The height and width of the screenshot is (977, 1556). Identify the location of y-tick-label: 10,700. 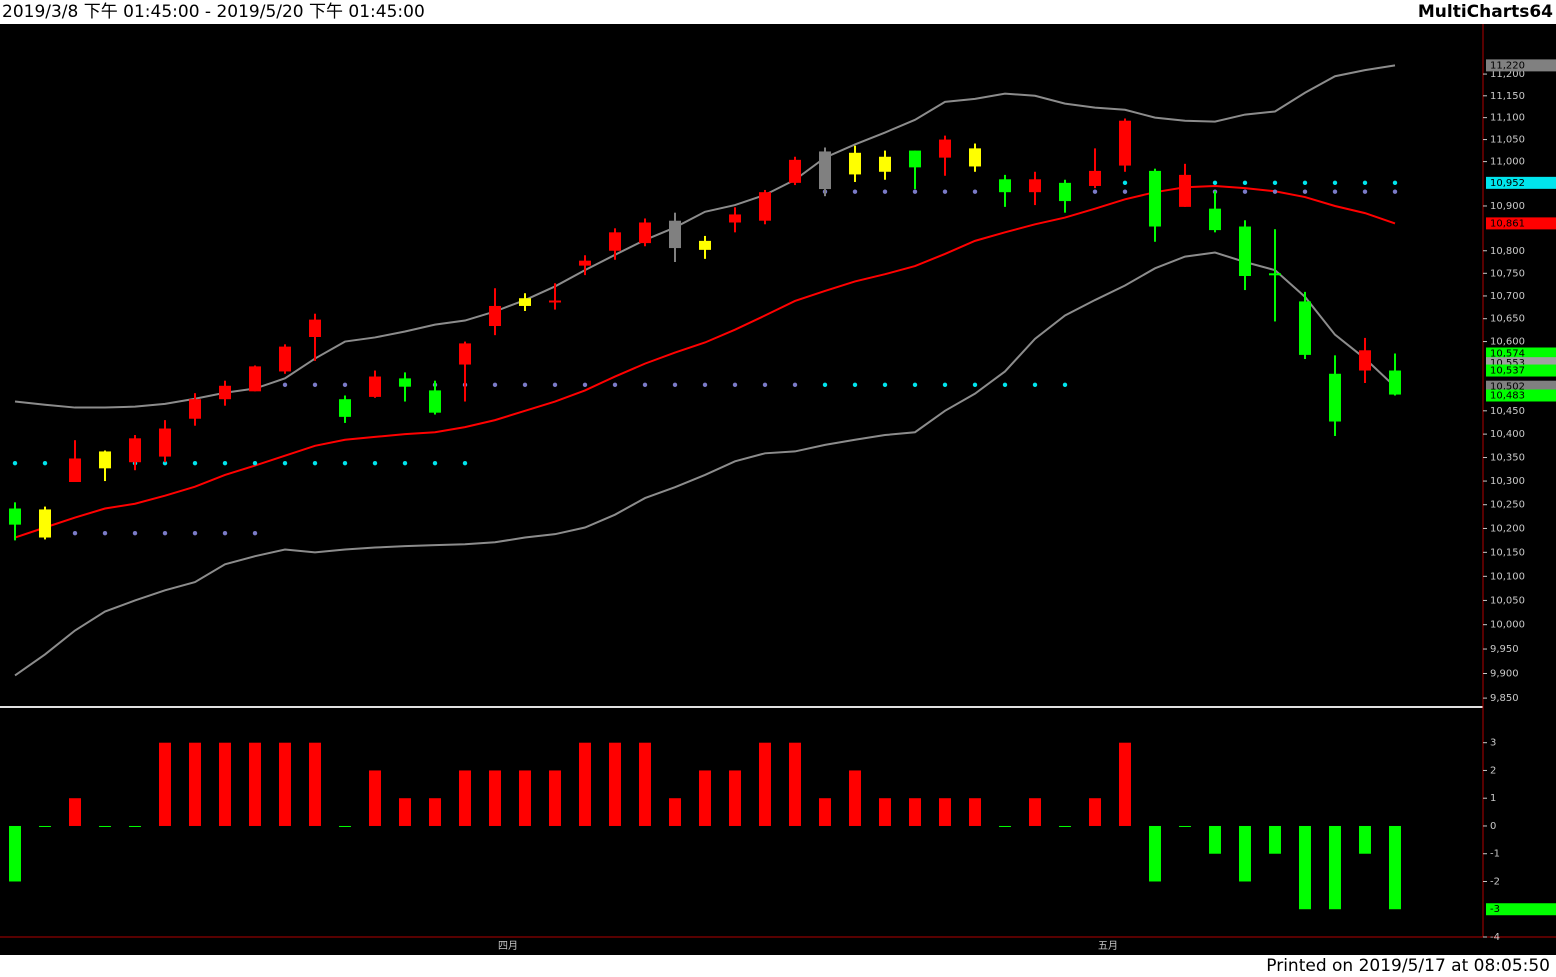
(1507, 296).